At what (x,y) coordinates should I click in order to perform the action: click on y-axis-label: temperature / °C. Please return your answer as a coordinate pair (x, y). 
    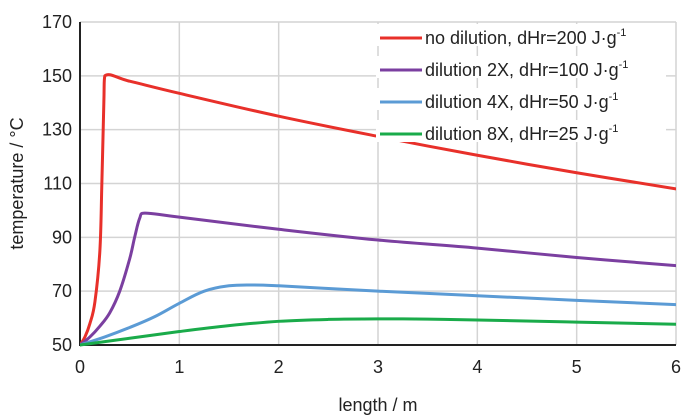
    Looking at the image, I should click on (17, 183).